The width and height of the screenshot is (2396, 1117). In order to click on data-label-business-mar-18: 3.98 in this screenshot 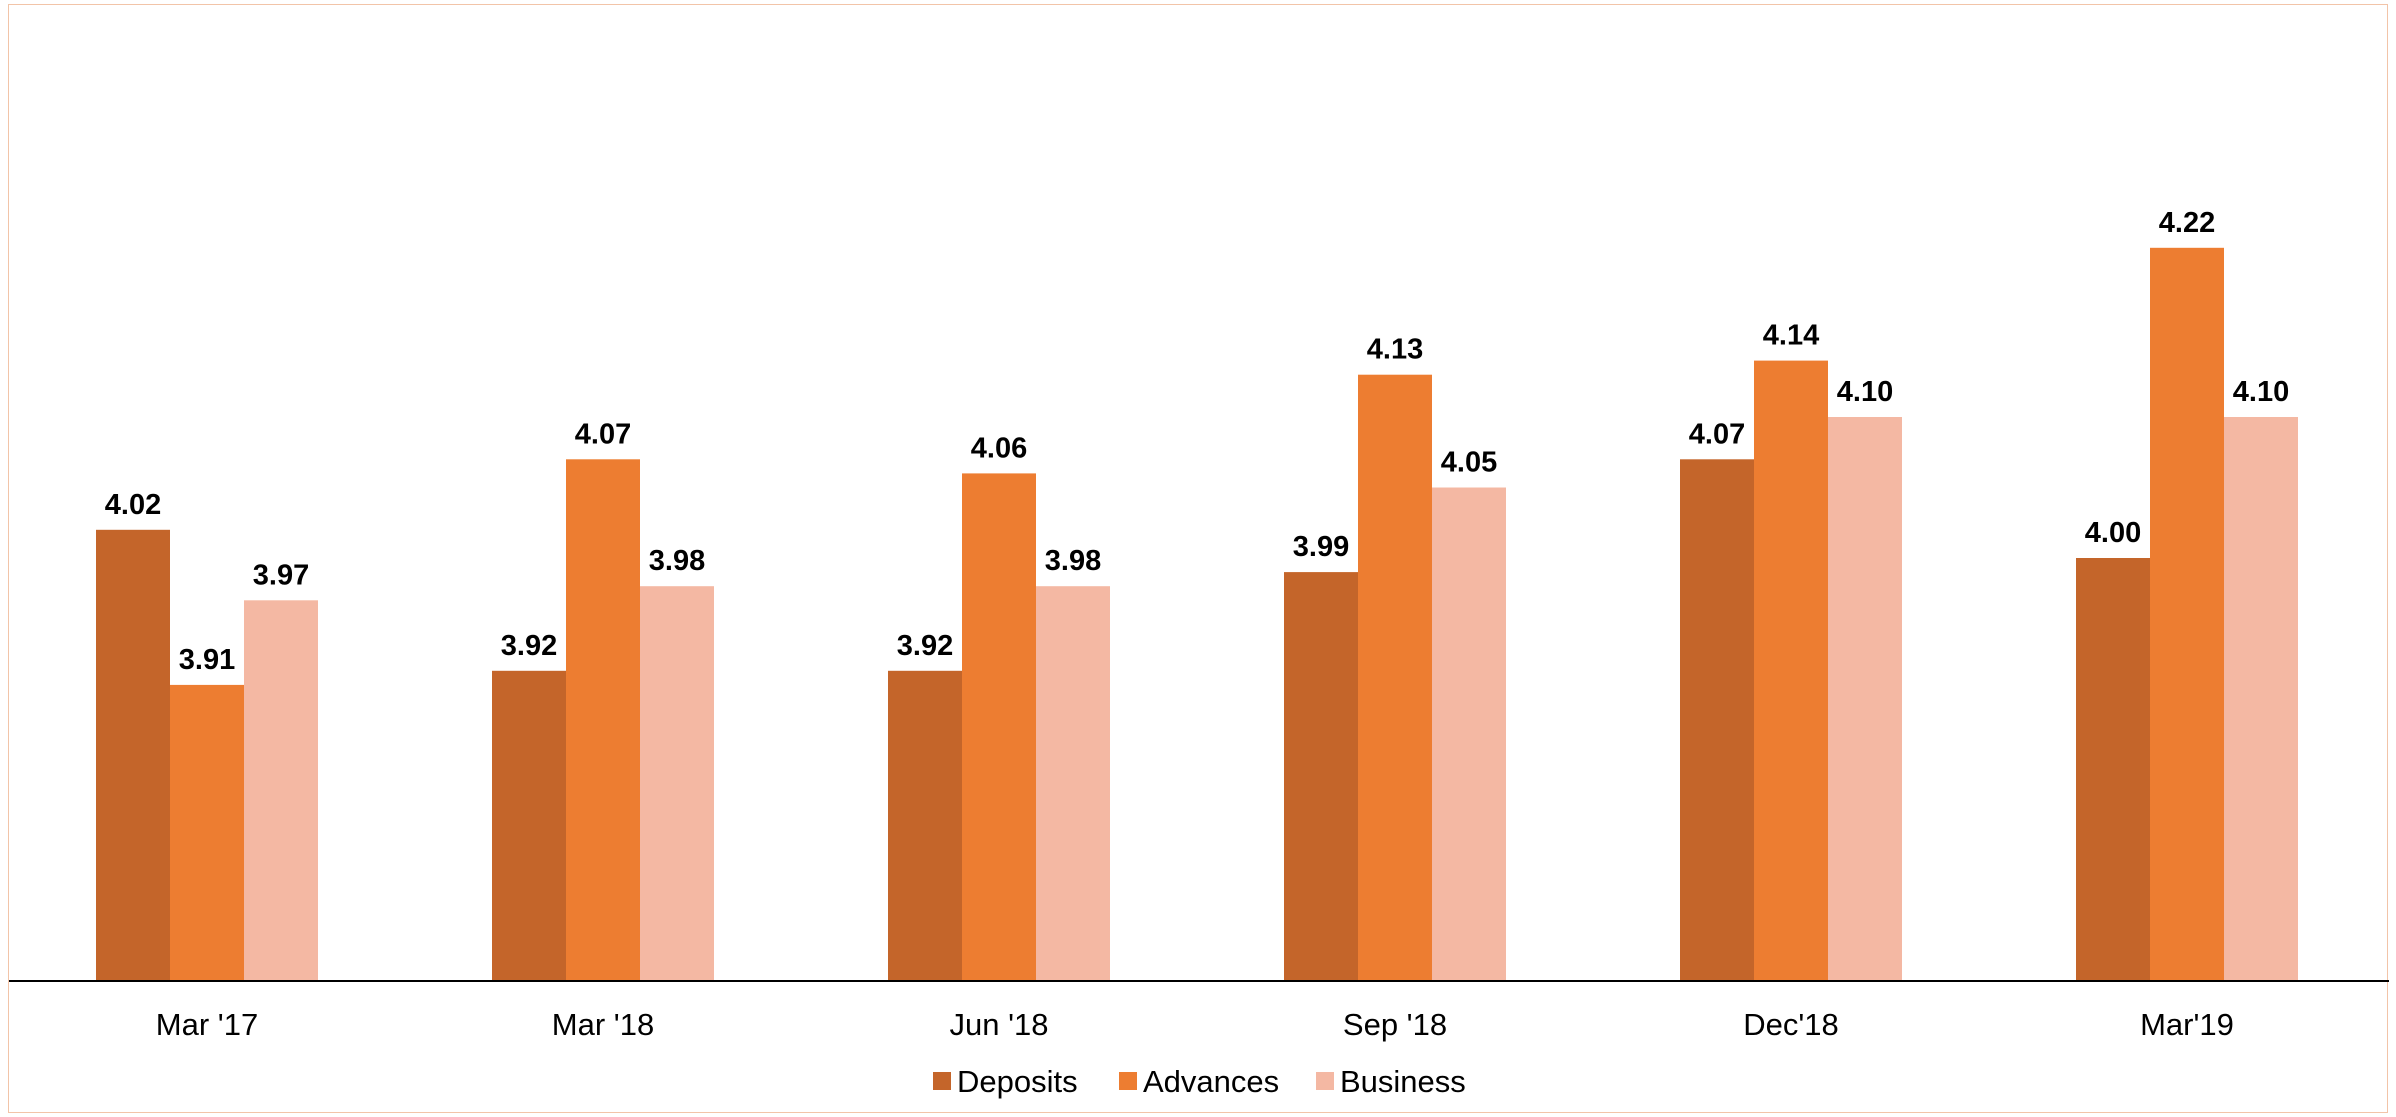, I will do `click(677, 561)`.